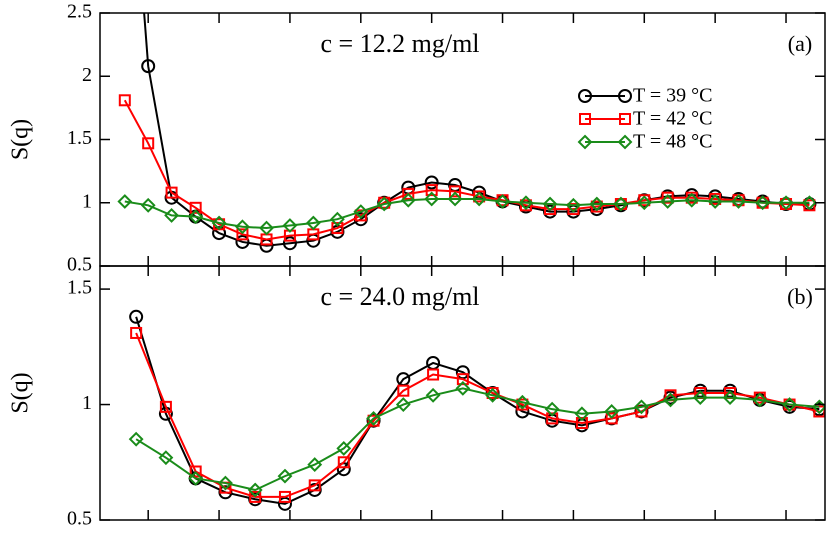  Describe the element at coordinates (87, 201) in the screenshot. I see `y-tick-label: 1` at that location.